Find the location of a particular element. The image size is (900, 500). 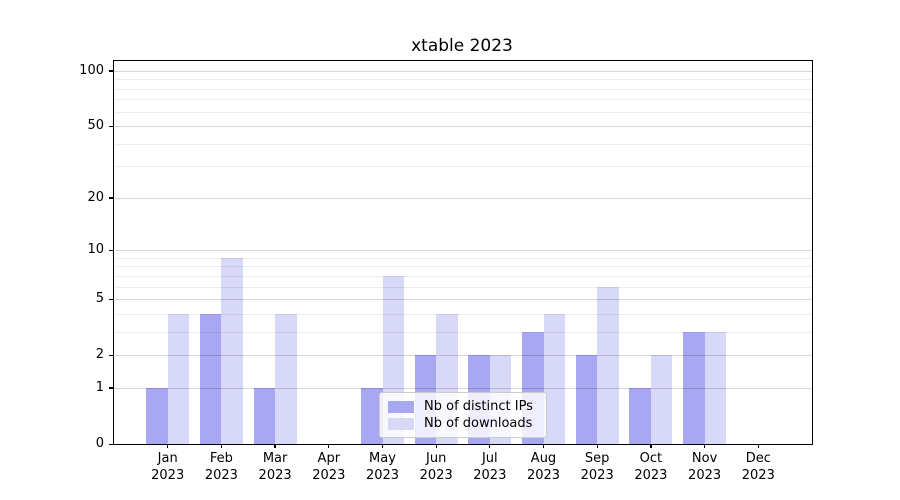

x-tick-label-may: May 2023 is located at coordinates (382, 467).